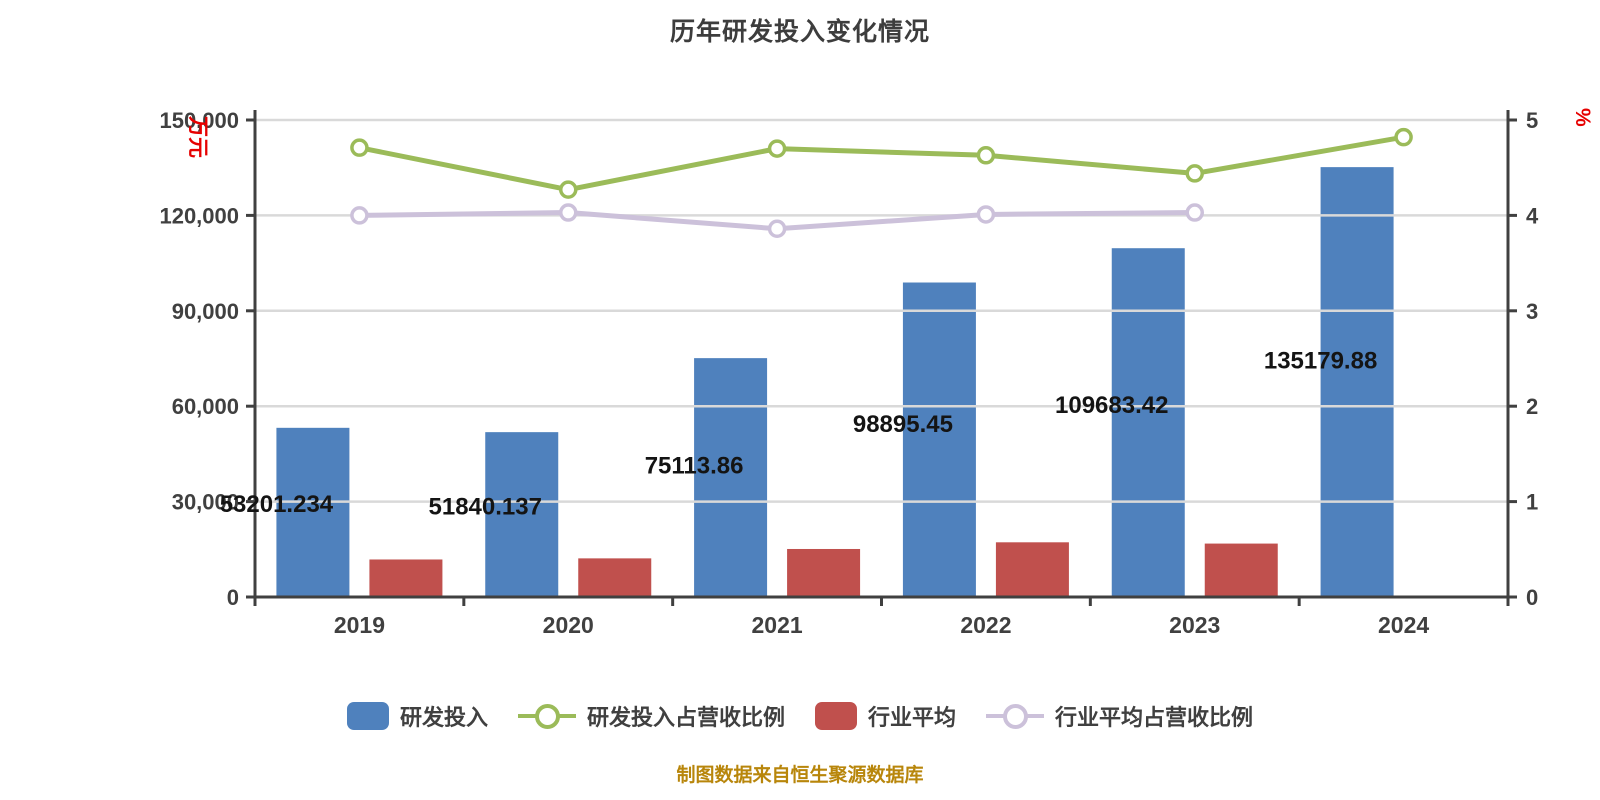  What do you see at coordinates (1532, 311) in the screenshot?
I see `right-axis-tick-label: 3` at bounding box center [1532, 311].